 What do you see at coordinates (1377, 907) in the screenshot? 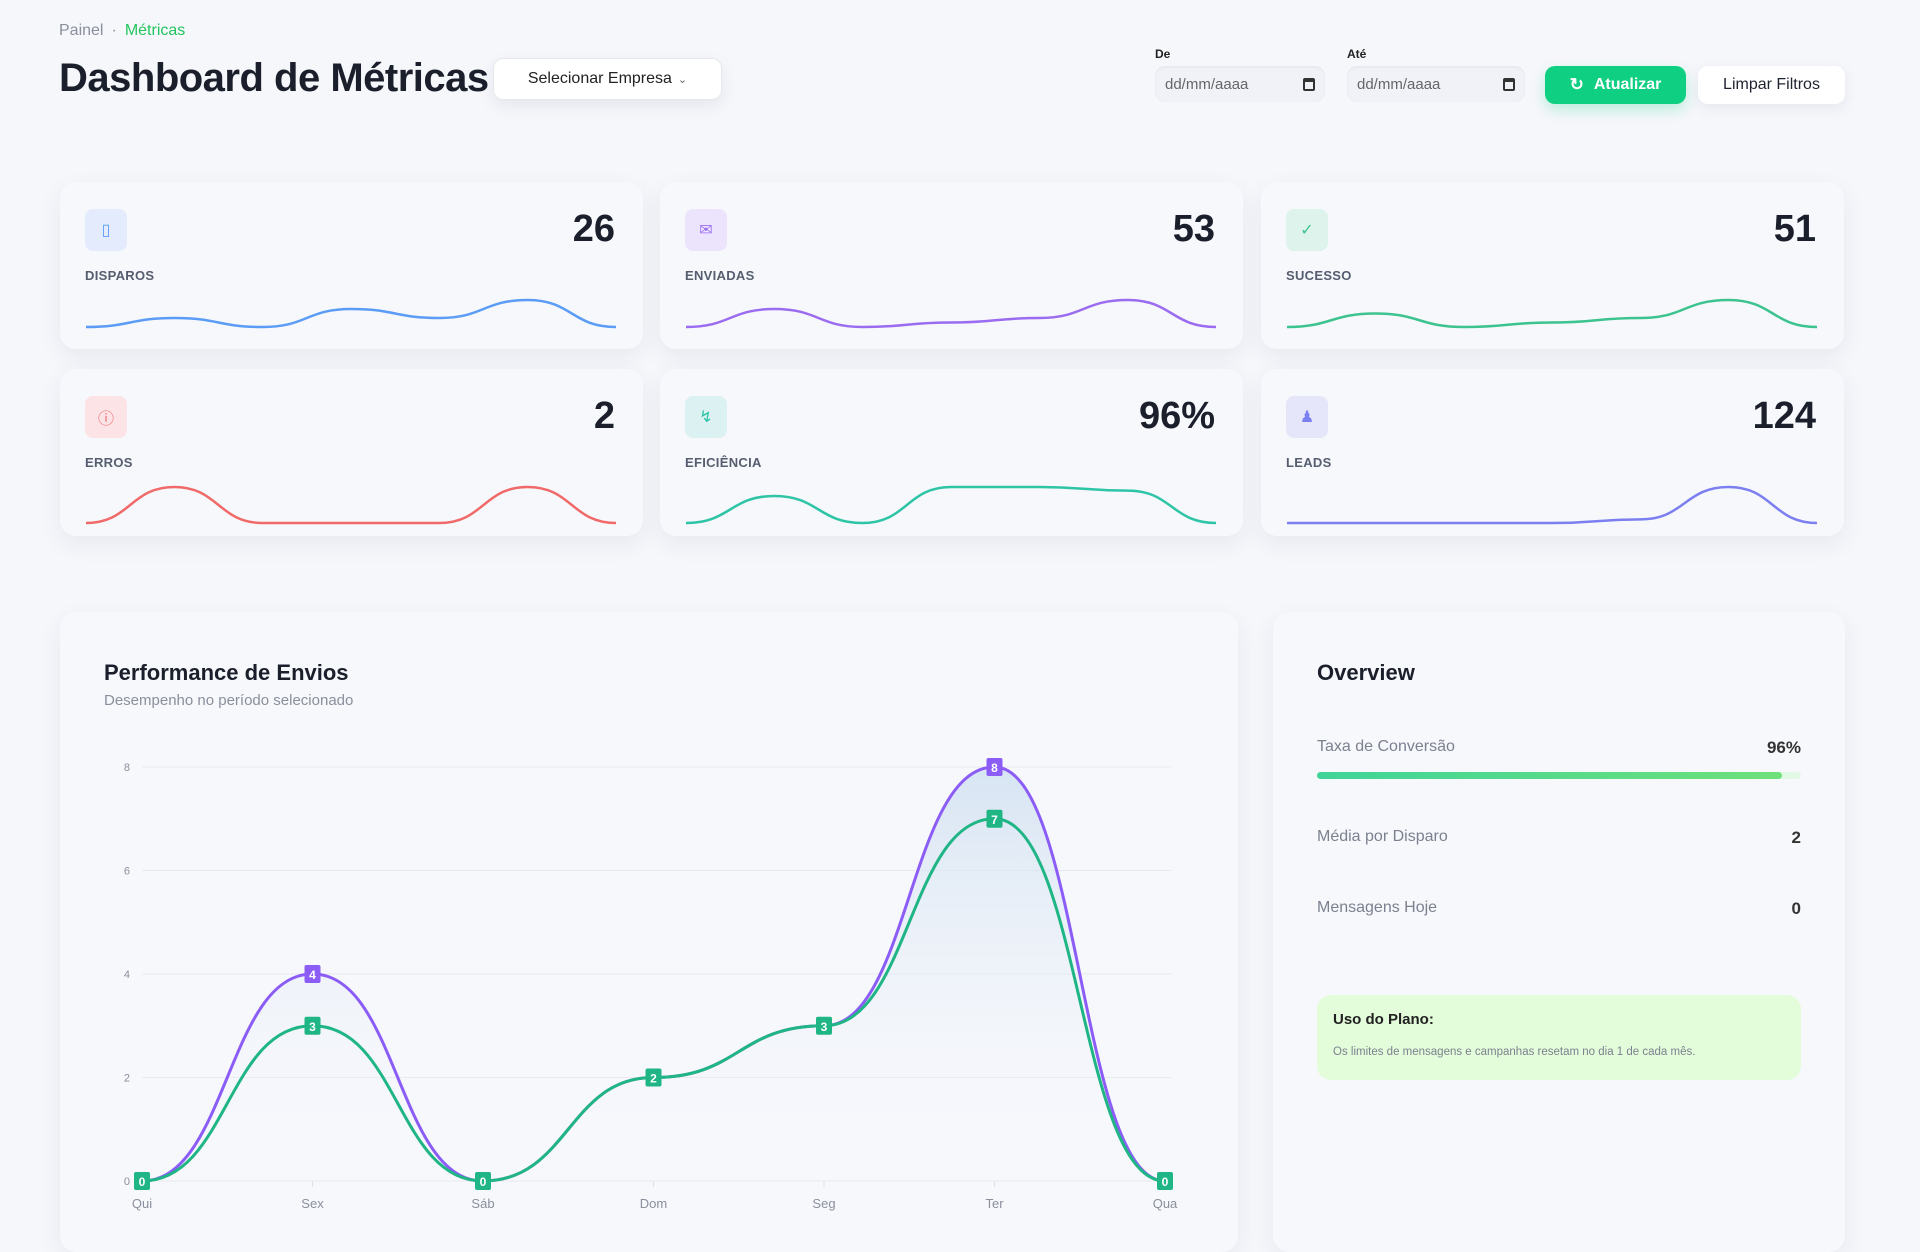
I see `today-label: Mensagens Hoje` at bounding box center [1377, 907].